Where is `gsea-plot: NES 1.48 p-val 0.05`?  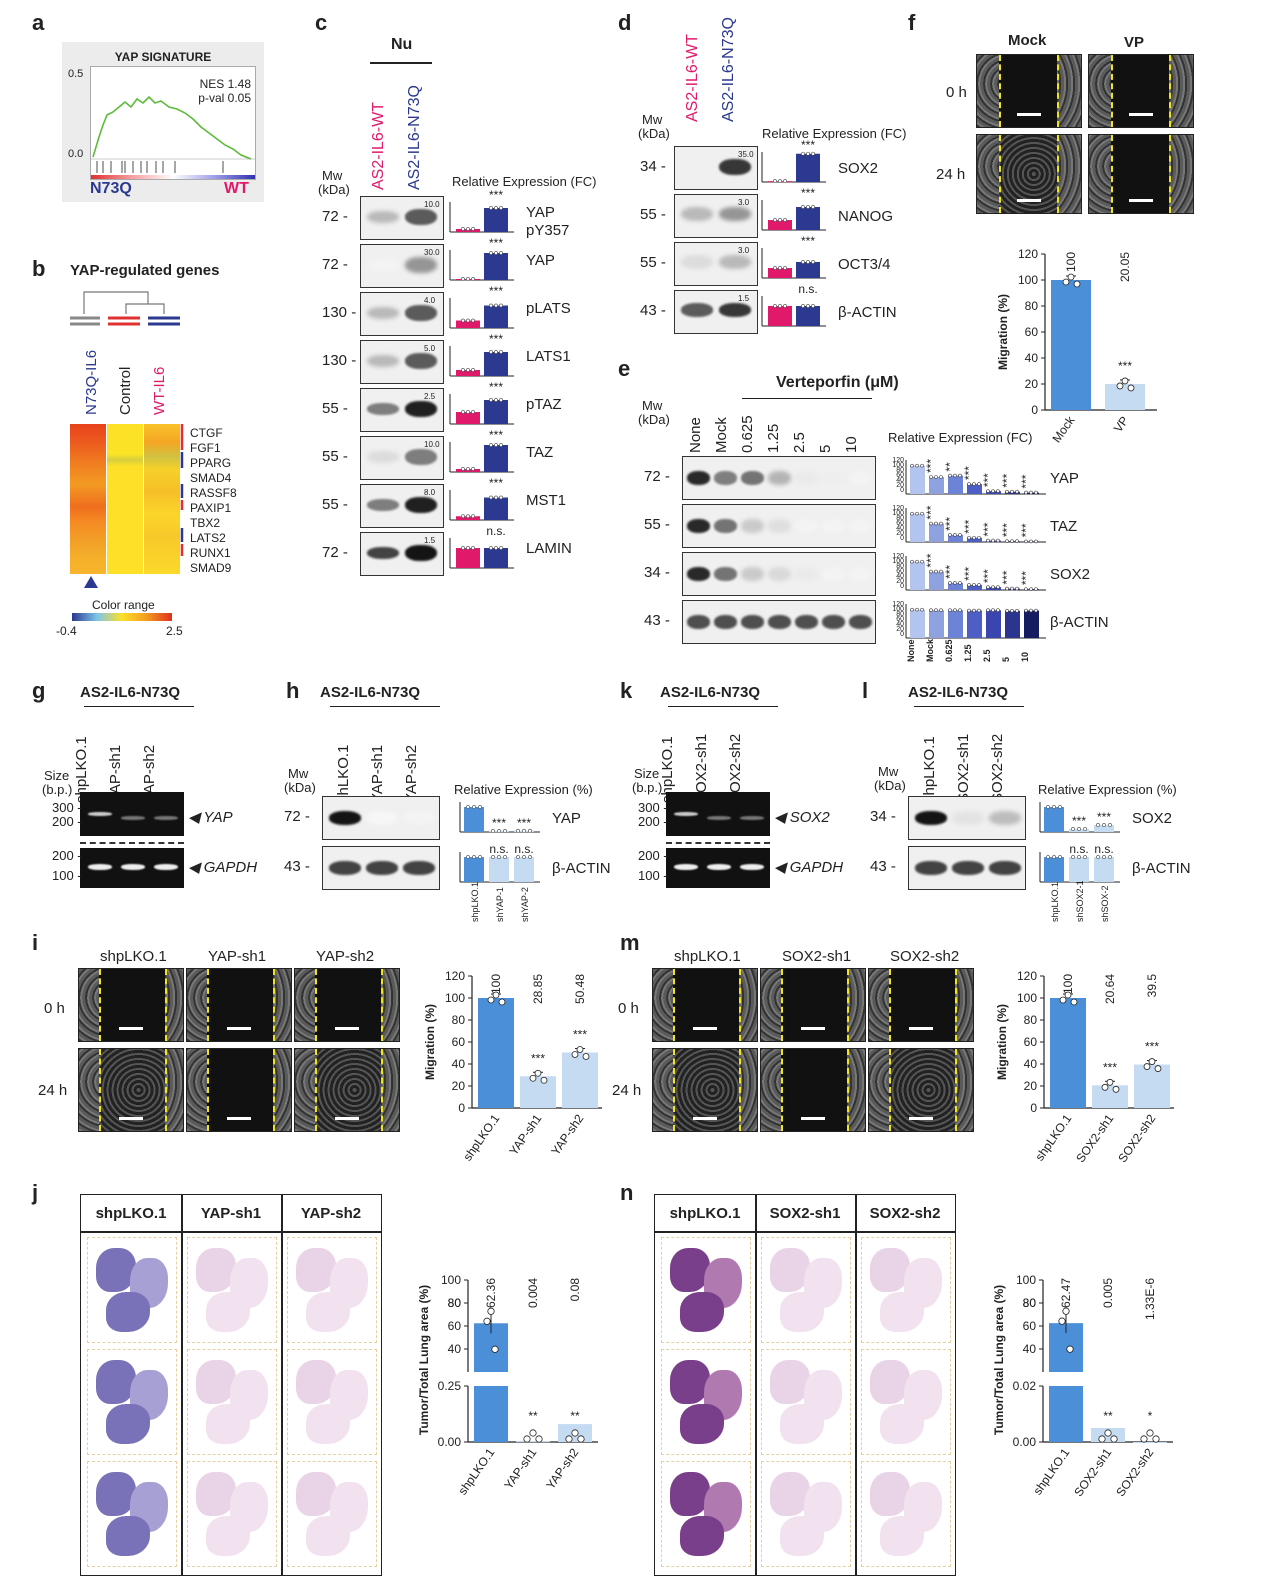 gsea-plot: NES 1.48 p-val 0.05 is located at coordinates (173, 123).